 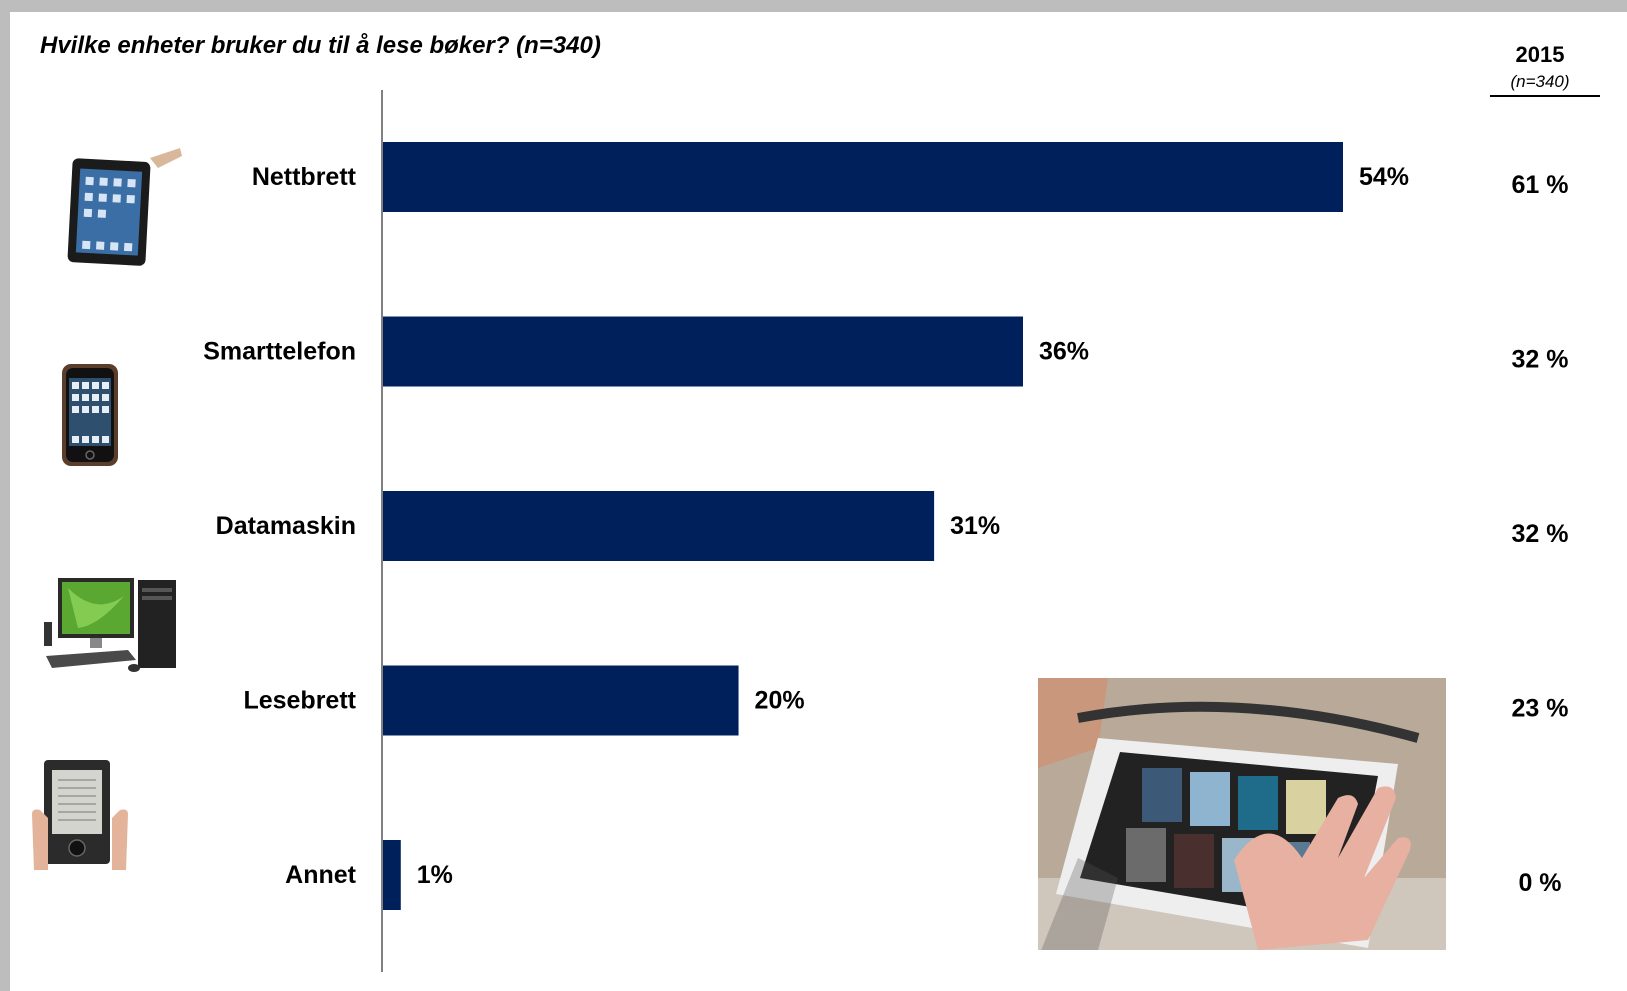 What do you see at coordinates (1384, 177) in the screenshot?
I see `bar-value-label: 54%` at bounding box center [1384, 177].